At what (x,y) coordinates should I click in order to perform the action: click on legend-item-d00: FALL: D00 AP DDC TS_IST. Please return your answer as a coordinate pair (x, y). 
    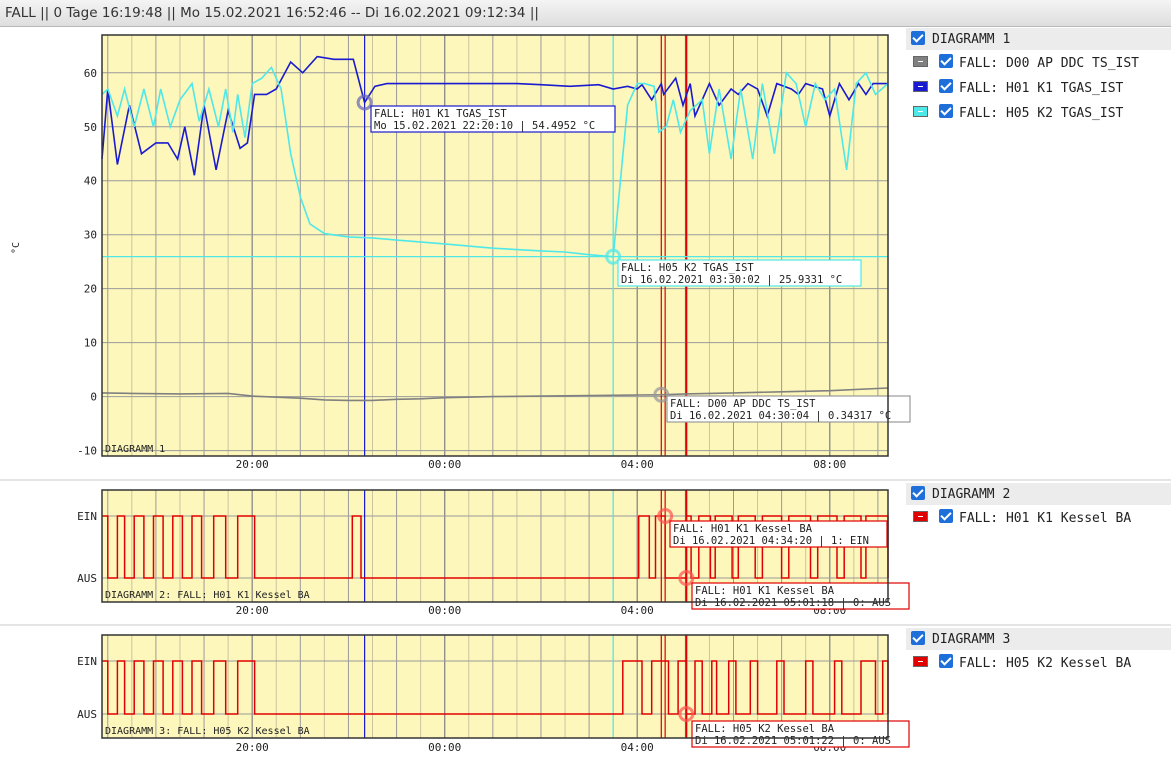
    Looking at the image, I should click on (1038, 62).